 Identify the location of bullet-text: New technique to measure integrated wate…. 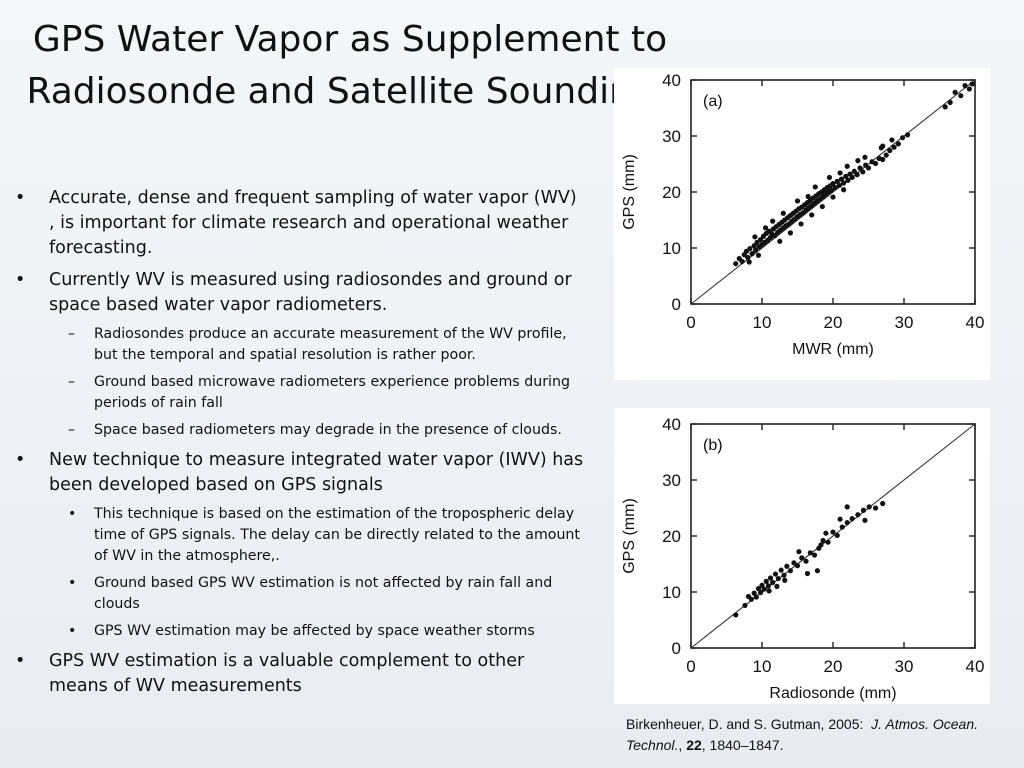
(316, 472).